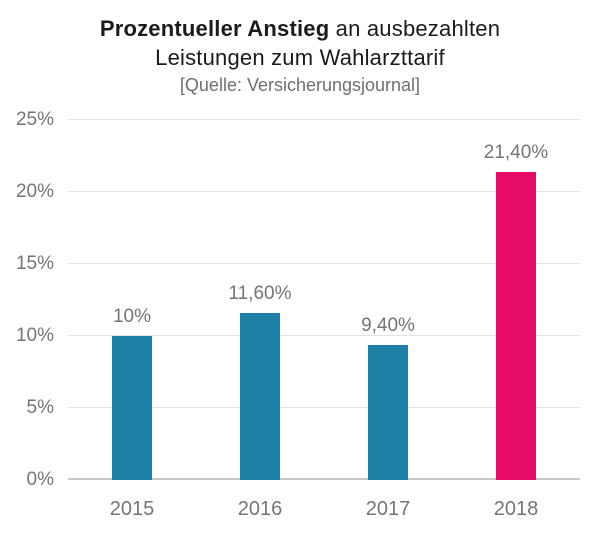 Image resolution: width=600 pixels, height=534 pixels. I want to click on chart-title-regular: an ausbezahlten, so click(415, 28).